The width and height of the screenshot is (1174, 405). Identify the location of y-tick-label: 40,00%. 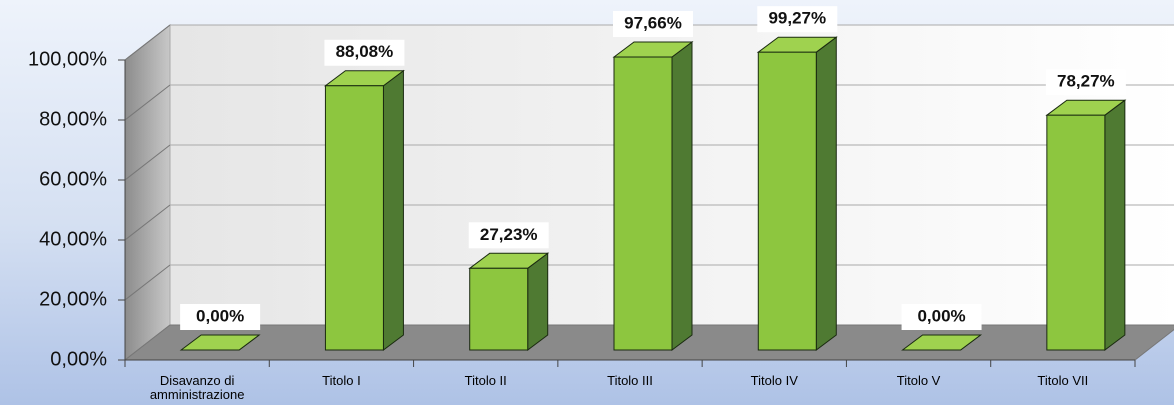
(73, 239).